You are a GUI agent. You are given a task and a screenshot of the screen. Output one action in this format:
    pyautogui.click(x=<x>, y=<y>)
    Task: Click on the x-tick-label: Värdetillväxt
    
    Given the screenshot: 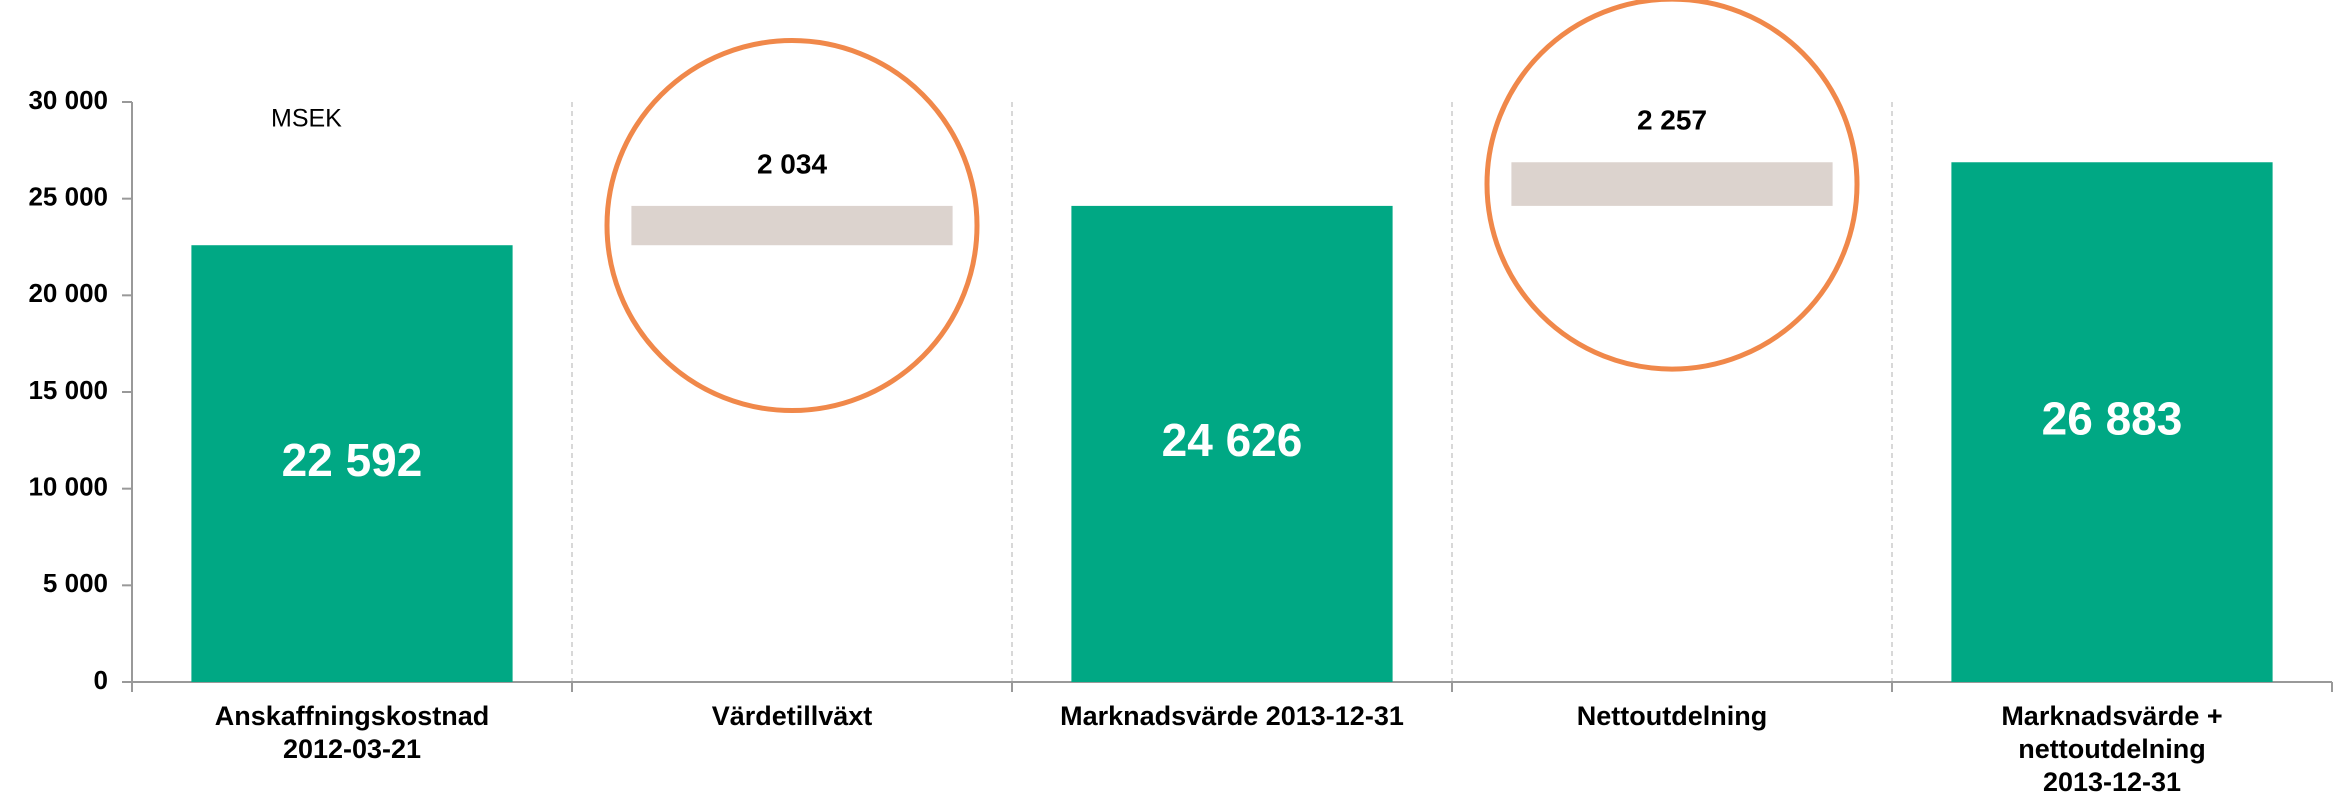 What is the action you would take?
    pyautogui.click(x=792, y=716)
    